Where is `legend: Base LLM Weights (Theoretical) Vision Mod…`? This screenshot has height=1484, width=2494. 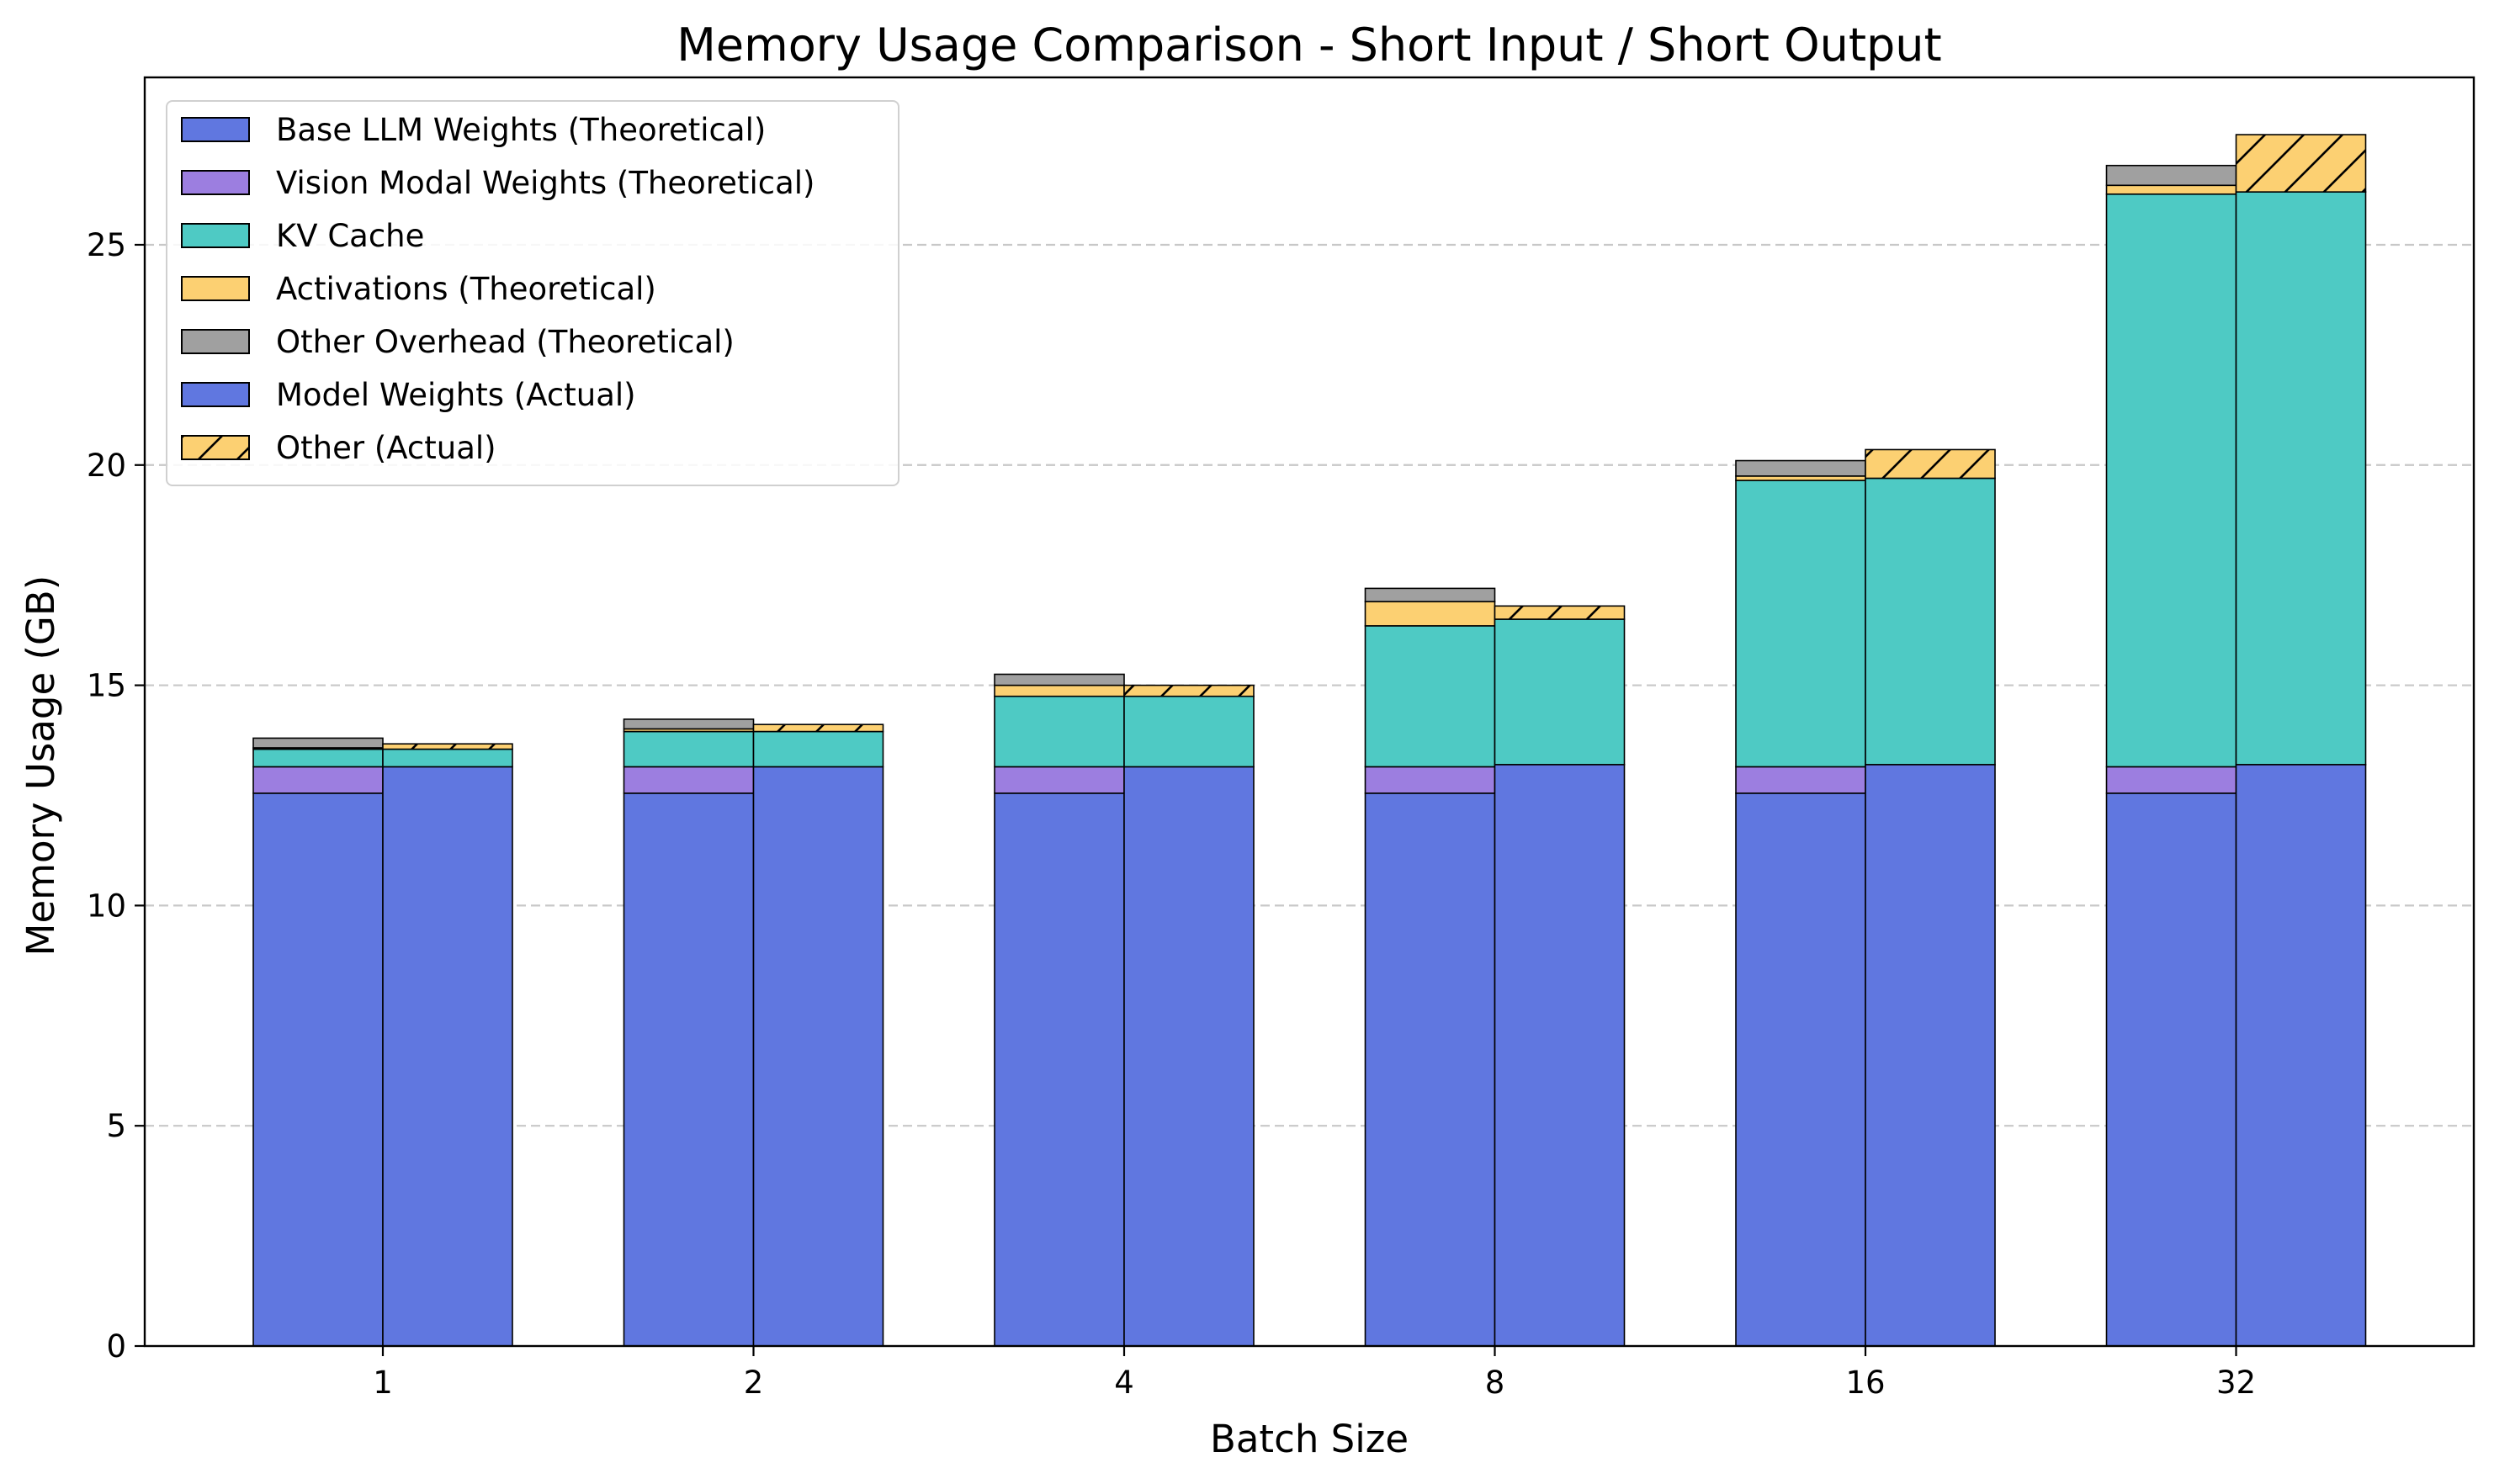 legend: Base LLM Weights (Theoretical) Vision Mod… is located at coordinates (533, 293).